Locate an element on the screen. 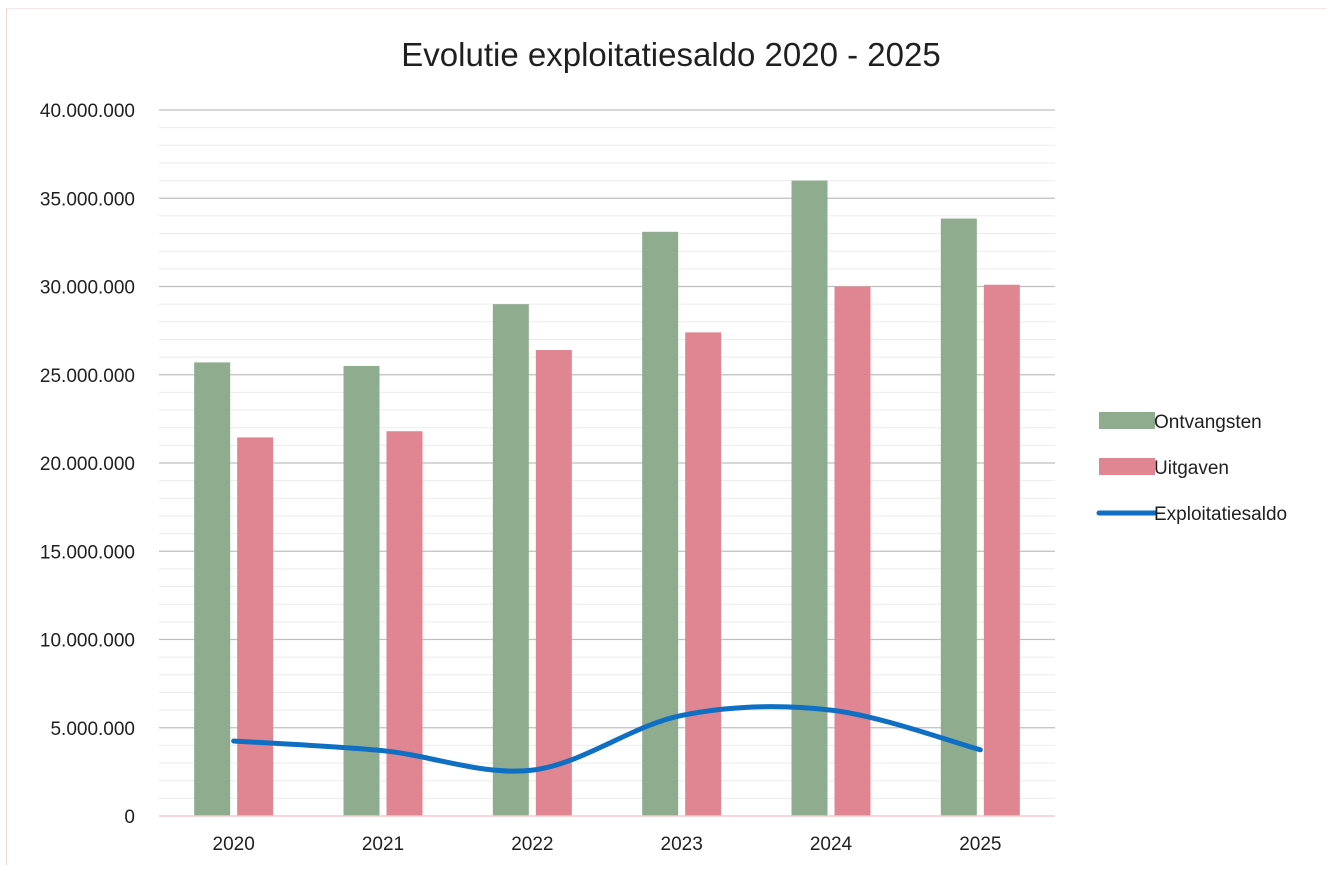 This screenshot has width=1330, height=870. y-tick-label: 20.000.000 is located at coordinates (87, 464).